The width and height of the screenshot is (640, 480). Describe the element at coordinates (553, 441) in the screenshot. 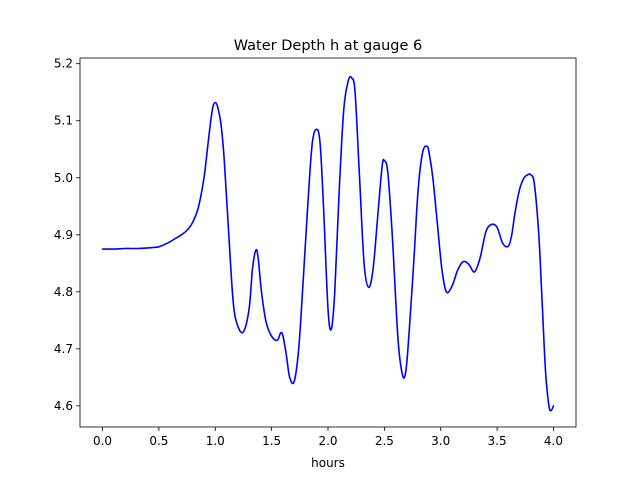

I see `x-tick-label: 4.0` at that location.